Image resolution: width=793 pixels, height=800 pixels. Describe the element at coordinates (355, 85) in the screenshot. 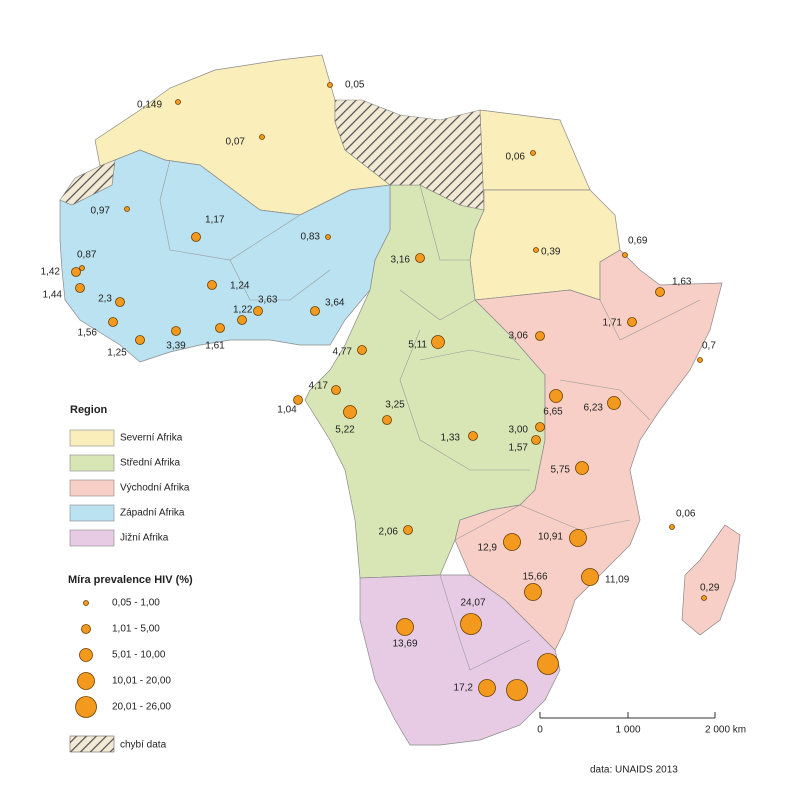

I see `prevalence-label: 0,05` at that location.